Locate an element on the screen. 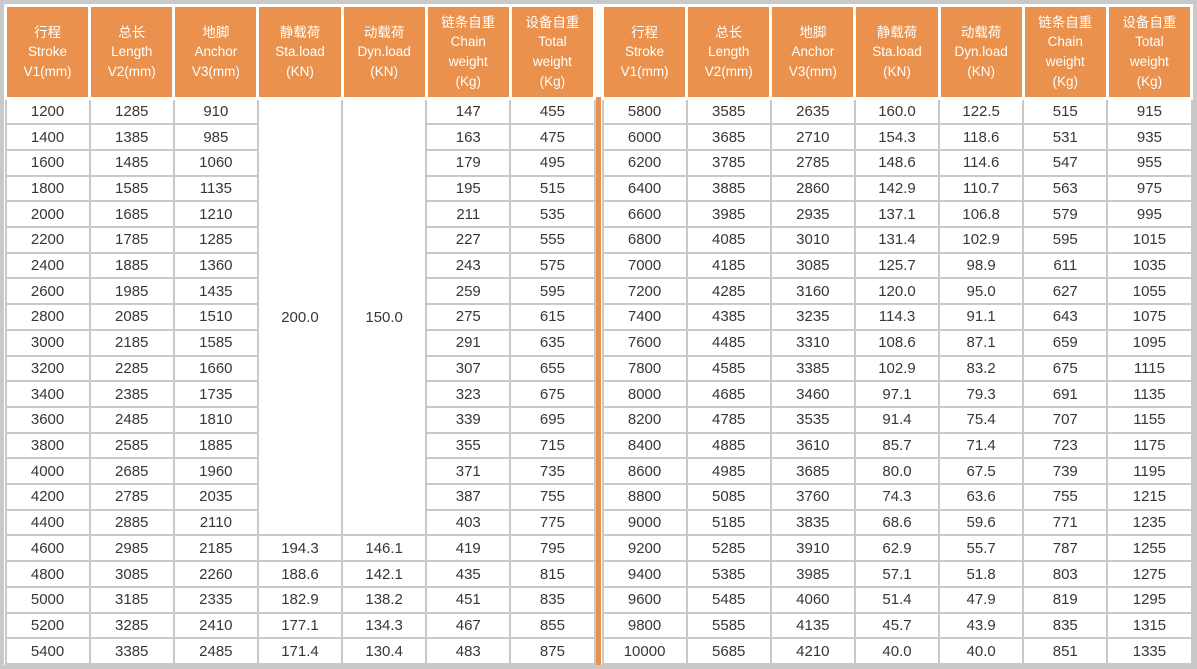 Image resolution: width=1197 pixels, height=669 pixels. table-cell: 106.8 is located at coordinates (981, 214).